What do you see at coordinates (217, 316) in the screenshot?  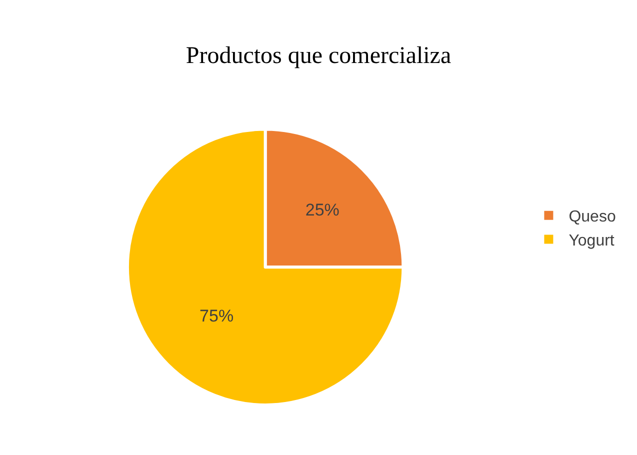 I see `data-label: 75%` at bounding box center [217, 316].